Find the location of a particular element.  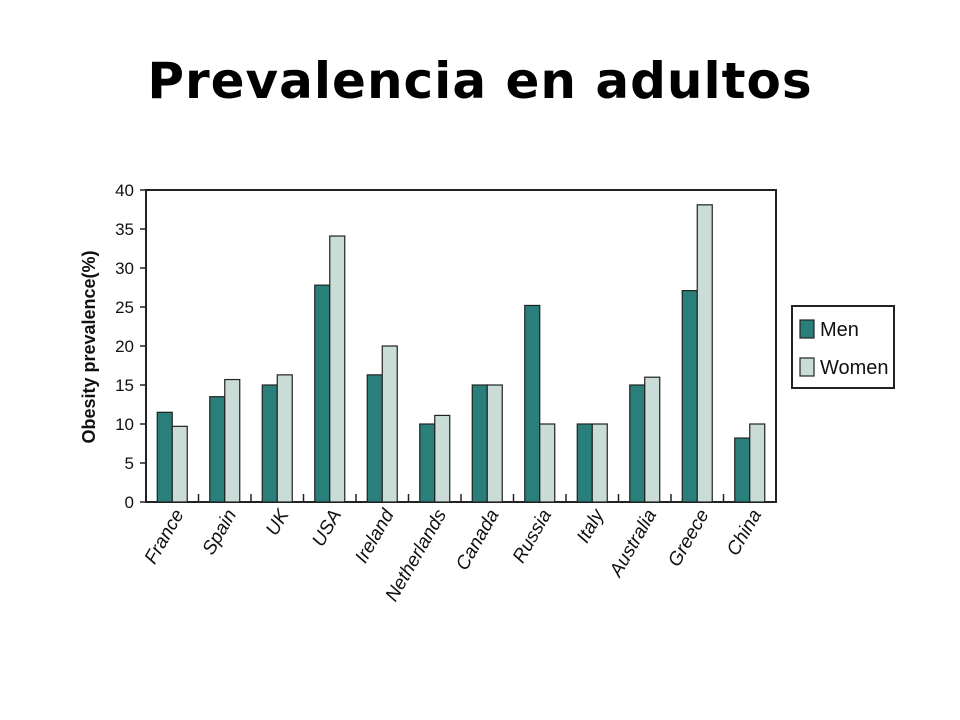

y-tick-label: 5 is located at coordinates (129, 463).